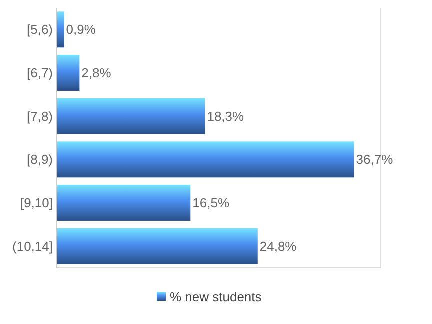 The height and width of the screenshot is (324, 432). What do you see at coordinates (211, 203) in the screenshot?
I see `data-label: 16,5%` at bounding box center [211, 203].